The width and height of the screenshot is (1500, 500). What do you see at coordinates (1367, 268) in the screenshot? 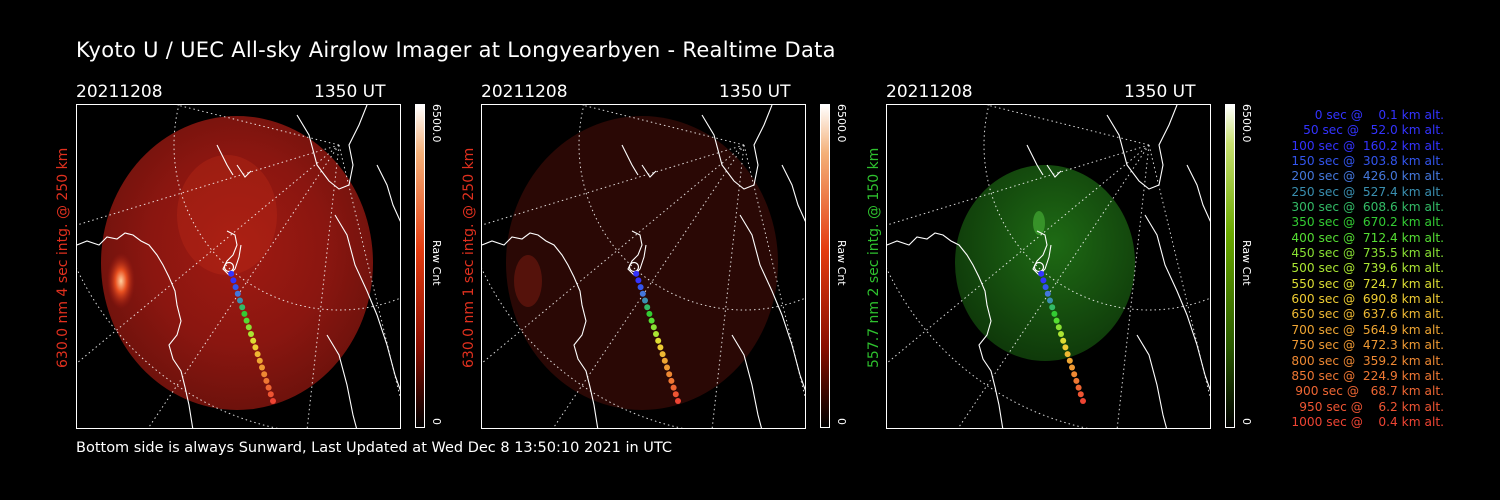
I see `legend-item: 500 sec @ 739.6 km alt.` at bounding box center [1367, 268].